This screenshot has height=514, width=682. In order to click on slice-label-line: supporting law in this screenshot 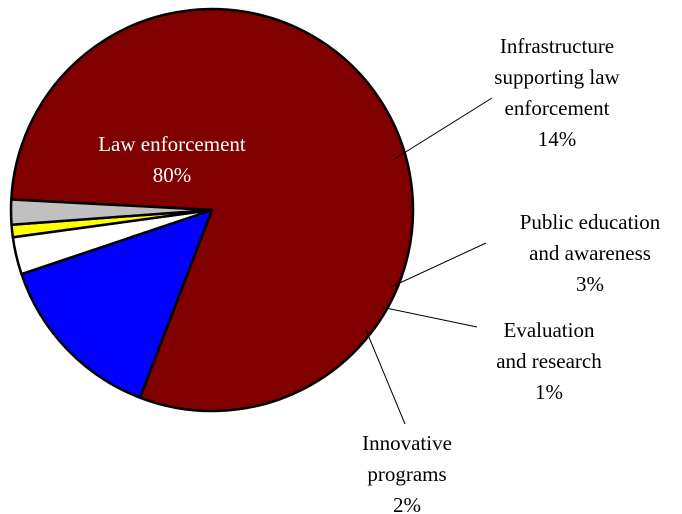, I will do `click(557, 77)`.